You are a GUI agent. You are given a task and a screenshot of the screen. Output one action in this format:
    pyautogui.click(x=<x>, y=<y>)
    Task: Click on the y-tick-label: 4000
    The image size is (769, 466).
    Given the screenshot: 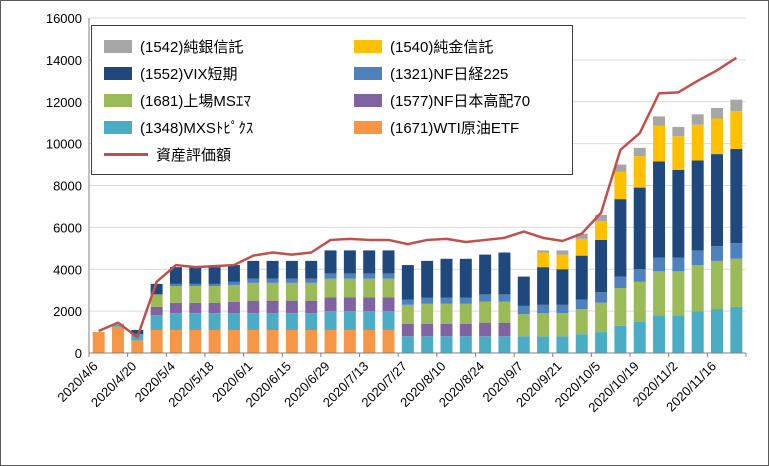 What is the action you would take?
    pyautogui.click(x=67, y=269)
    